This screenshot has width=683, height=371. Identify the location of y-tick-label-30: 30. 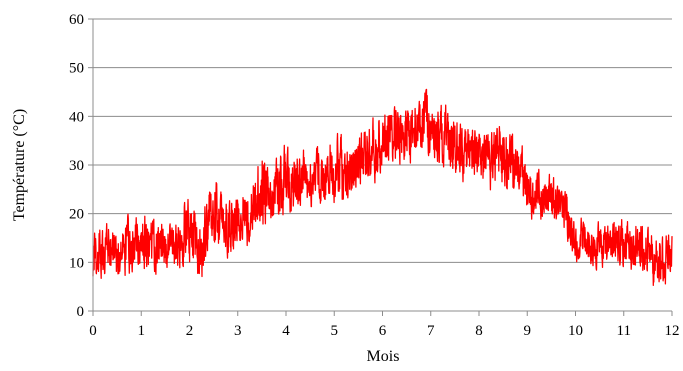
(76, 166).